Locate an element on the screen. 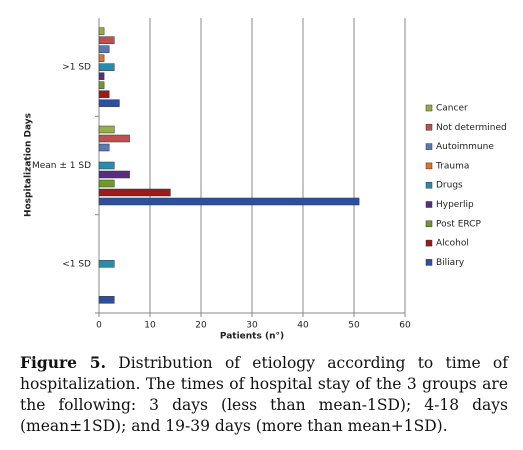  legend-label: Biliary is located at coordinates (450, 263).